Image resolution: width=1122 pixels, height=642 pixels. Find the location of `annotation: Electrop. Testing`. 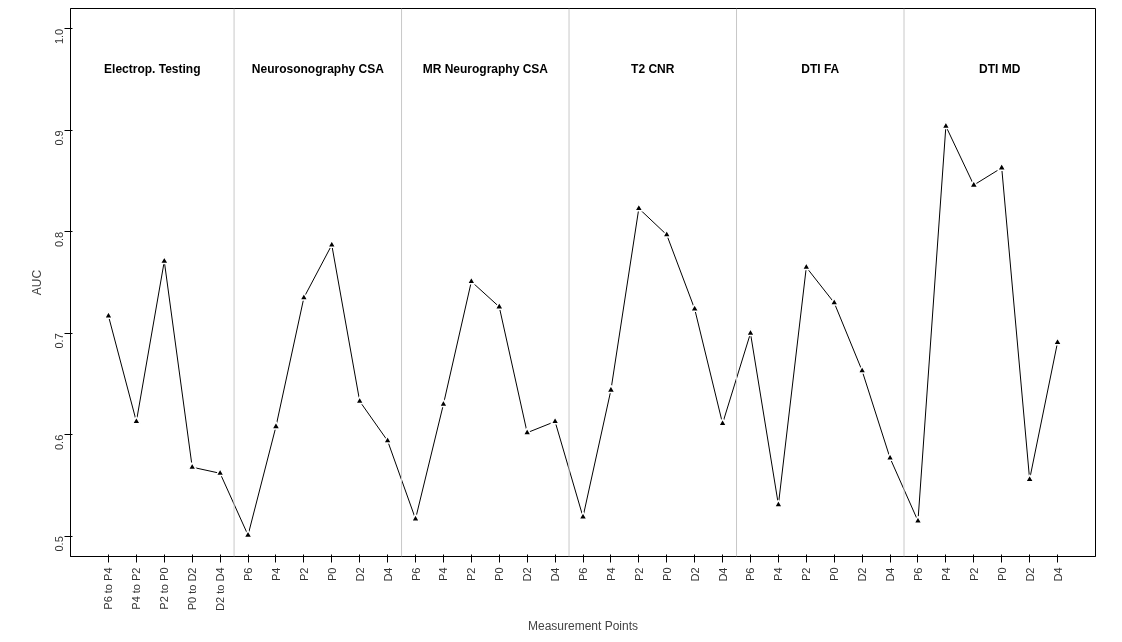

annotation: Electrop. Testing is located at coordinates (152, 68).